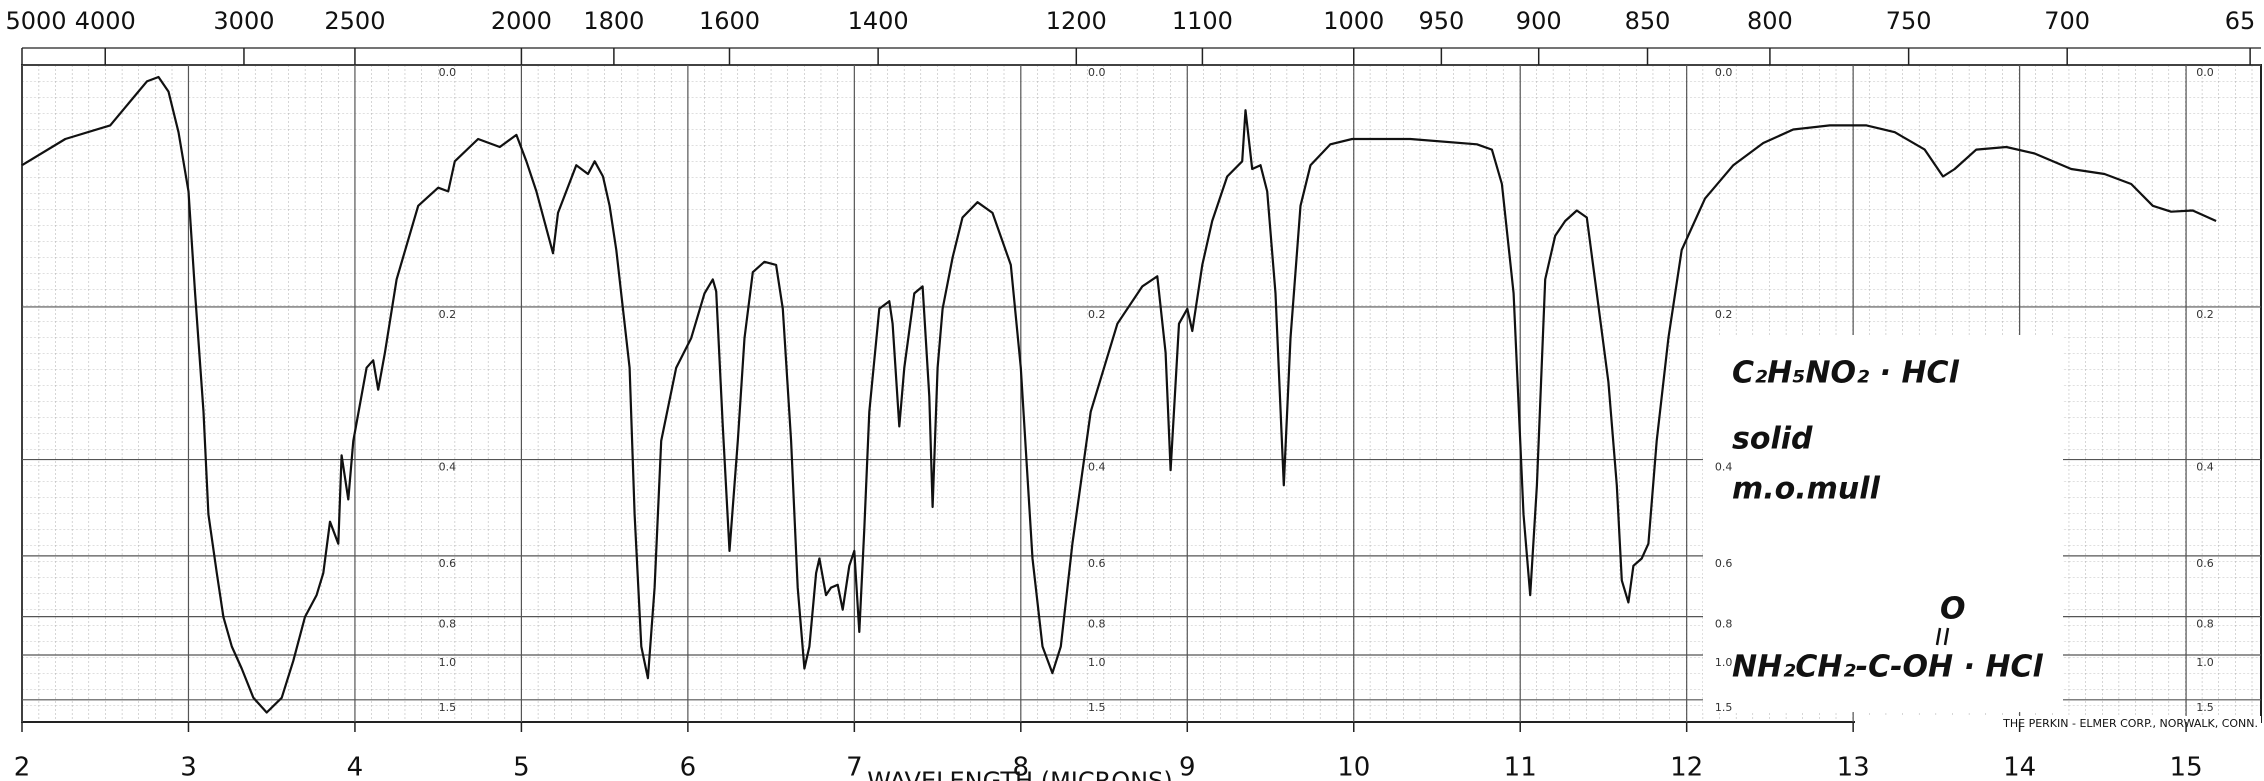  Describe the element at coordinates (1770, 21) in the screenshot. I see `x2-tick-label: 800` at that location.